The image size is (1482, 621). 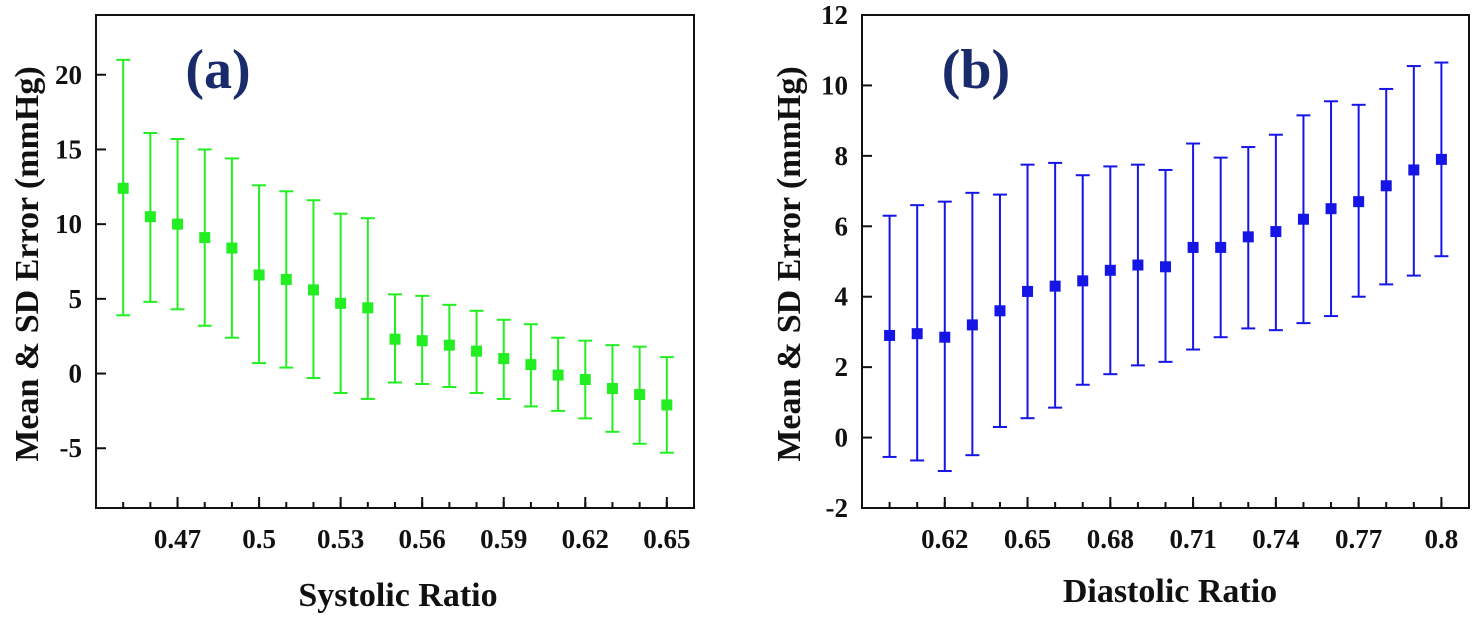 What do you see at coordinates (1358, 539) in the screenshot?
I see `x-tick-label-b: 0.77` at bounding box center [1358, 539].